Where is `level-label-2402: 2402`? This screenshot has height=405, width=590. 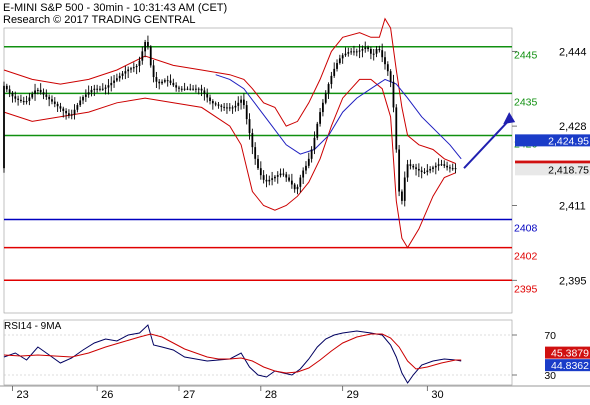
level-label-2402: 2402 is located at coordinates (526, 257).